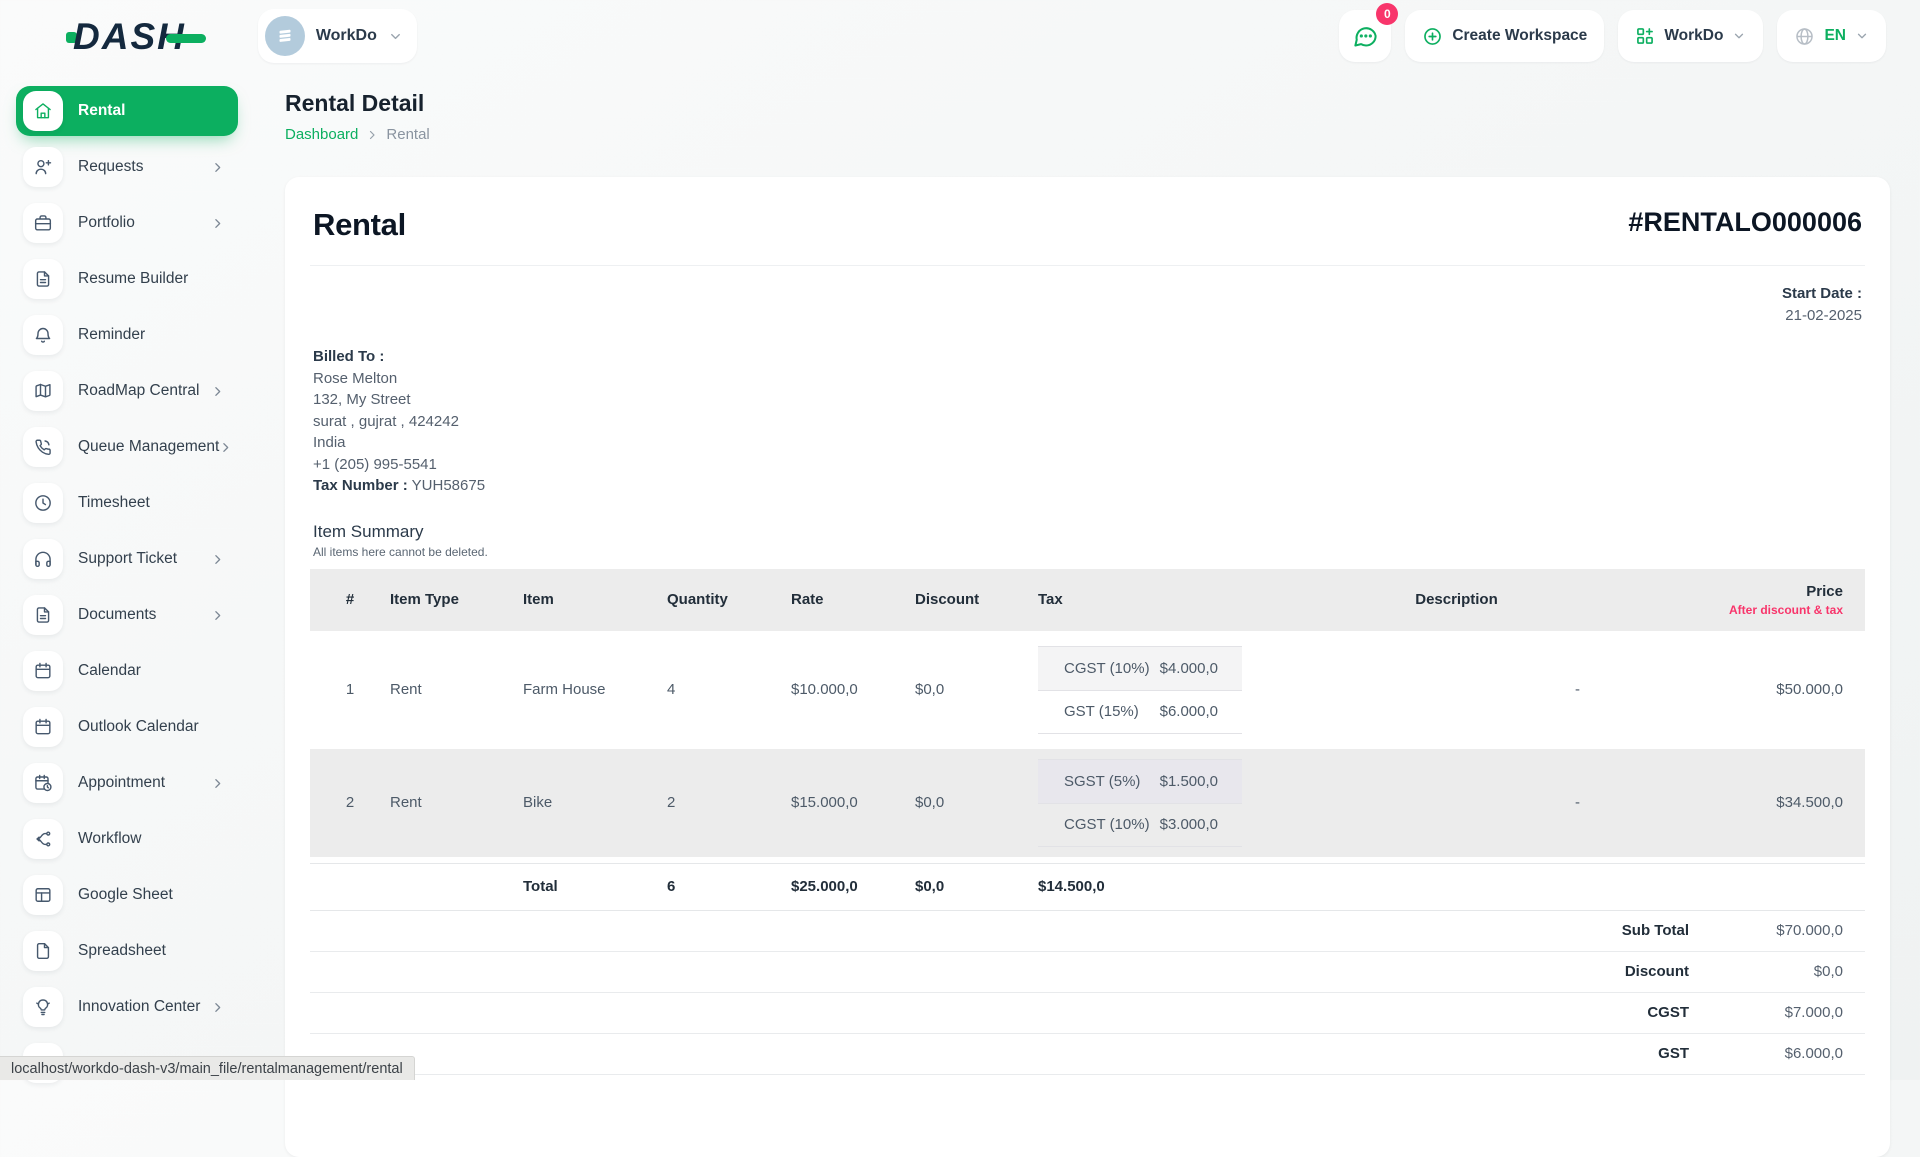 Image resolution: width=1920 pixels, height=1157 pixels. I want to click on sidebar-item-portfolio: Portfolio, so click(127, 223).